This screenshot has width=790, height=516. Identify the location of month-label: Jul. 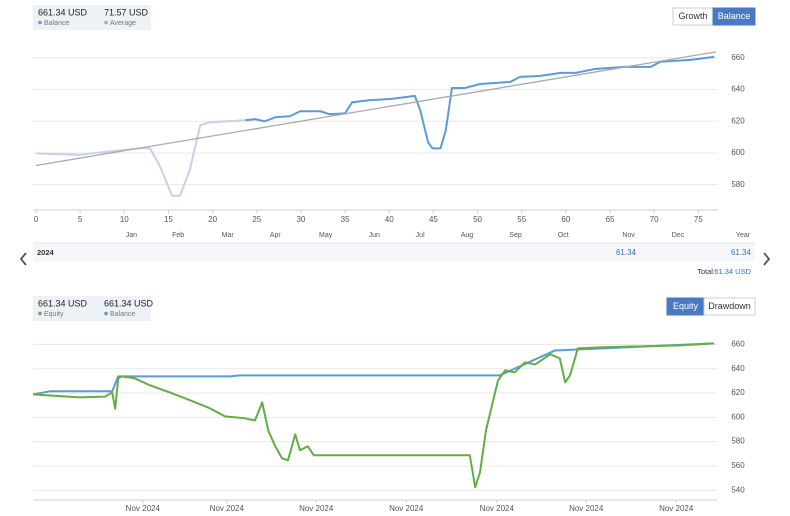
(420, 235).